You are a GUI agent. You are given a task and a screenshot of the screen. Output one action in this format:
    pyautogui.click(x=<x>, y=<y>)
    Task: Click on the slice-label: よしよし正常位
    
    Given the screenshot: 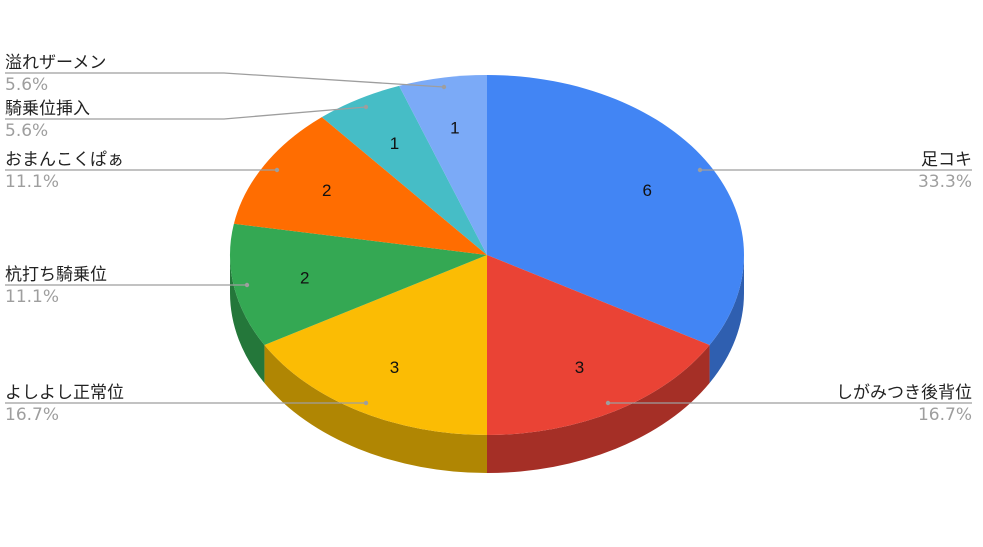 What is the action you would take?
    pyautogui.click(x=64, y=393)
    